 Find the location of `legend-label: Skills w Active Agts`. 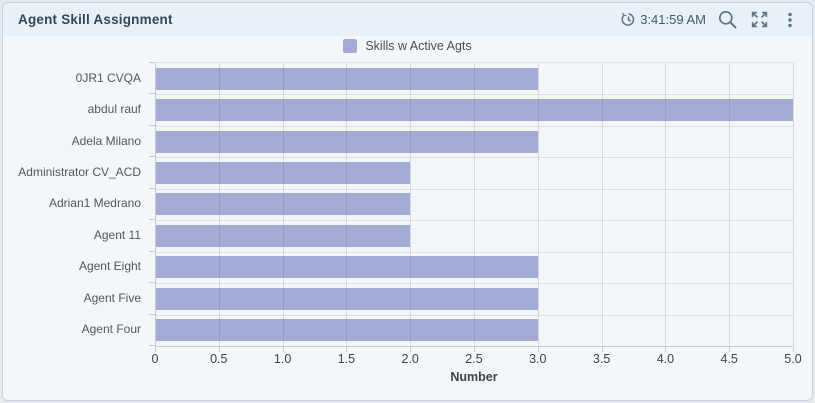

legend-label: Skills w Active Agts is located at coordinates (418, 46).